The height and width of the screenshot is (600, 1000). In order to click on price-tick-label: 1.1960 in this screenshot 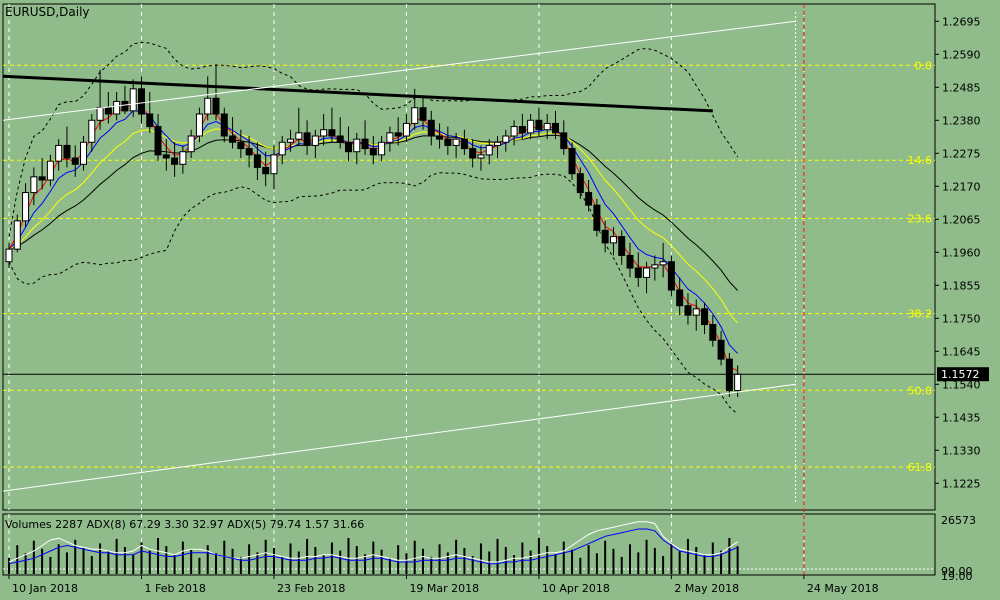, I will do `click(961, 252)`.